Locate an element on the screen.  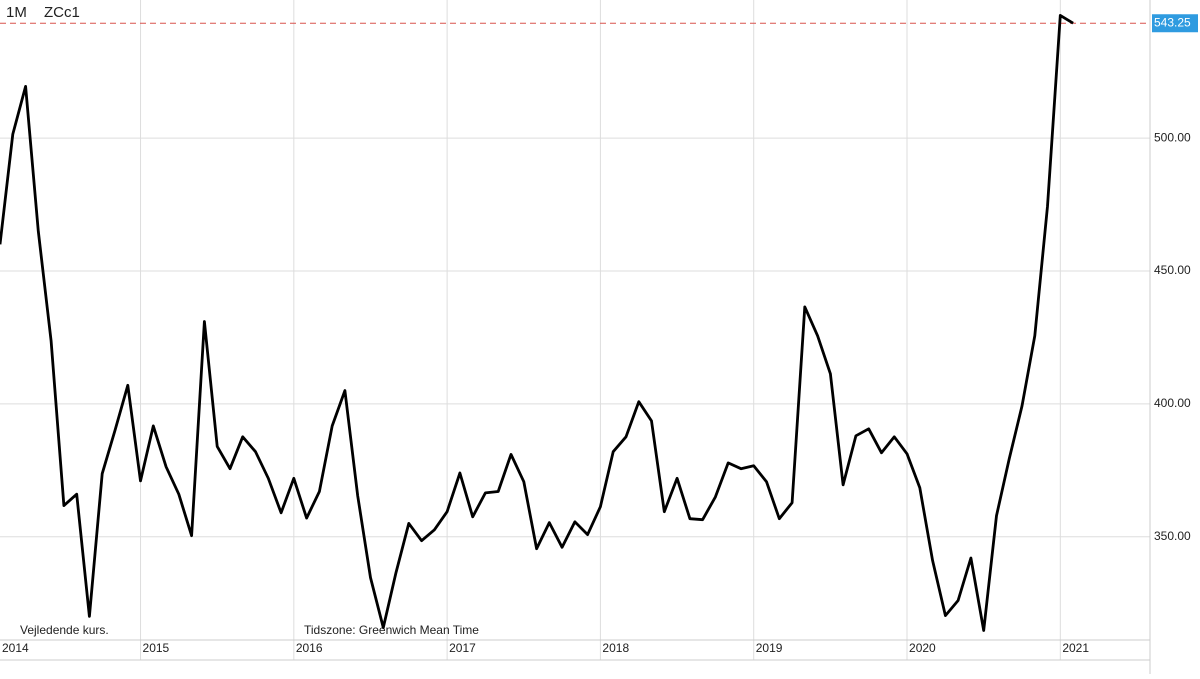
note: Tidszone: Greenwich Mean Time is located at coordinates (391, 630).